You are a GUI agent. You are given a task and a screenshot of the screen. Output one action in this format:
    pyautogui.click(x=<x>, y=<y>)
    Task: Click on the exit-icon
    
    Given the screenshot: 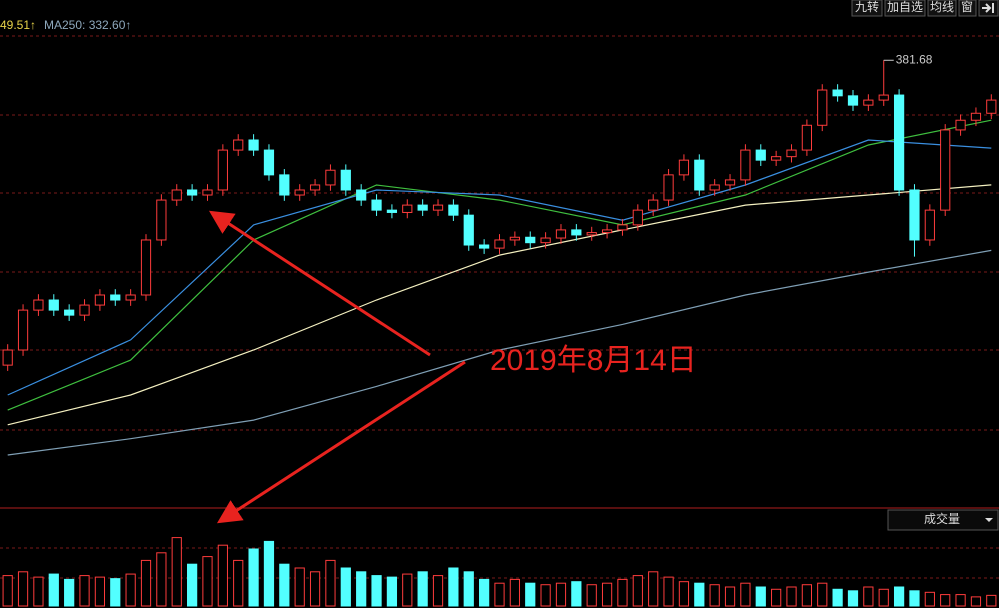 What is the action you would take?
    pyautogui.click(x=988, y=8)
    